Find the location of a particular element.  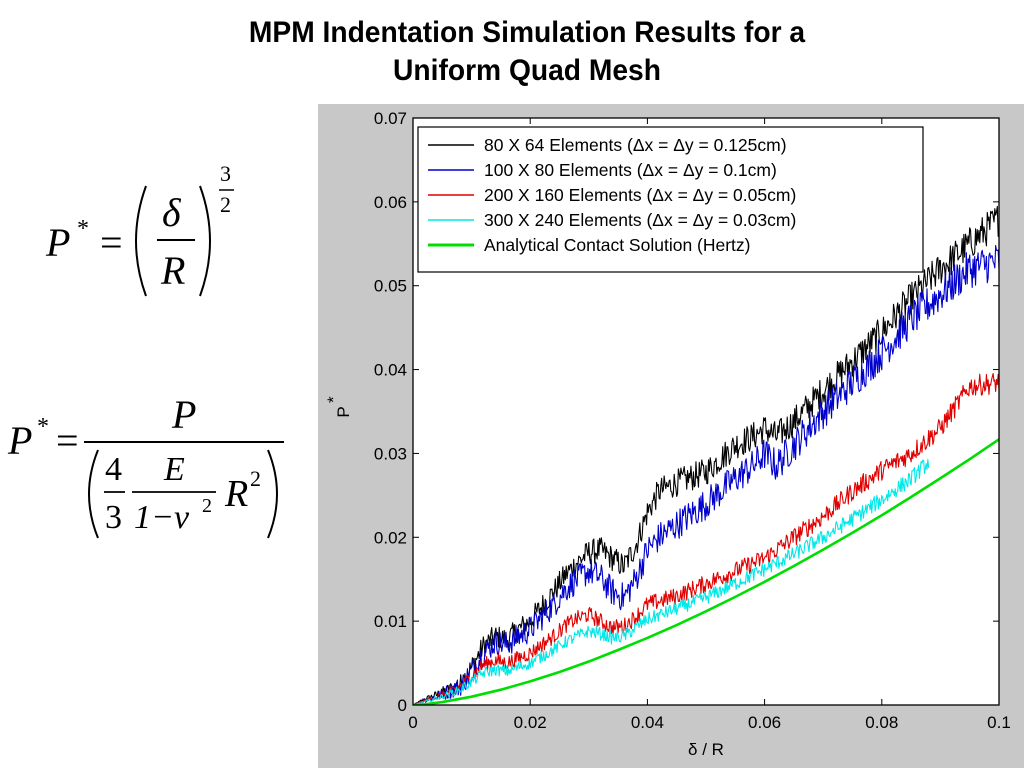

y-tick-label: 0.01 is located at coordinates (390, 621).